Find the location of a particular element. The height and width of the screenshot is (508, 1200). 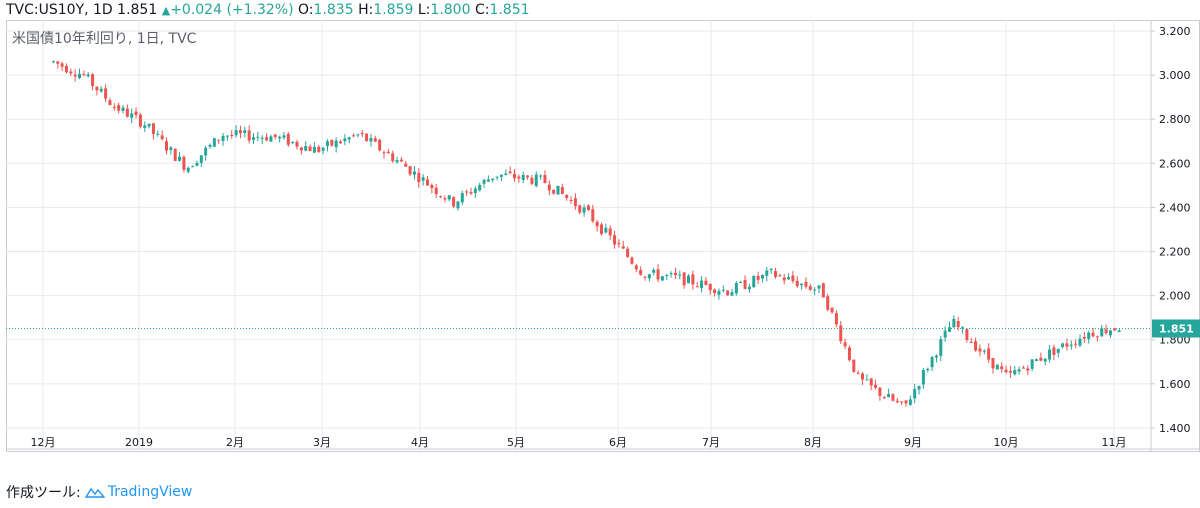

y-tick-label-9: 1.400 is located at coordinates (1175, 428).